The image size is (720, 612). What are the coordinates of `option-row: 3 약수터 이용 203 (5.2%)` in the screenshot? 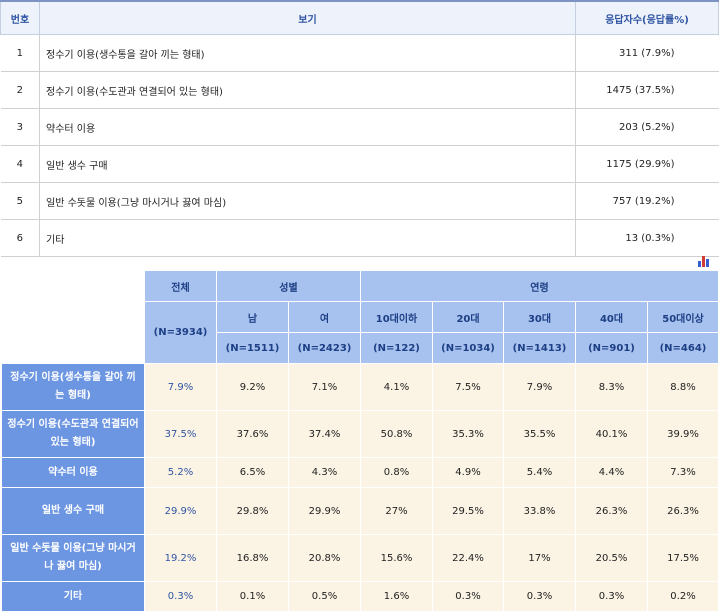 It's located at (359, 127).